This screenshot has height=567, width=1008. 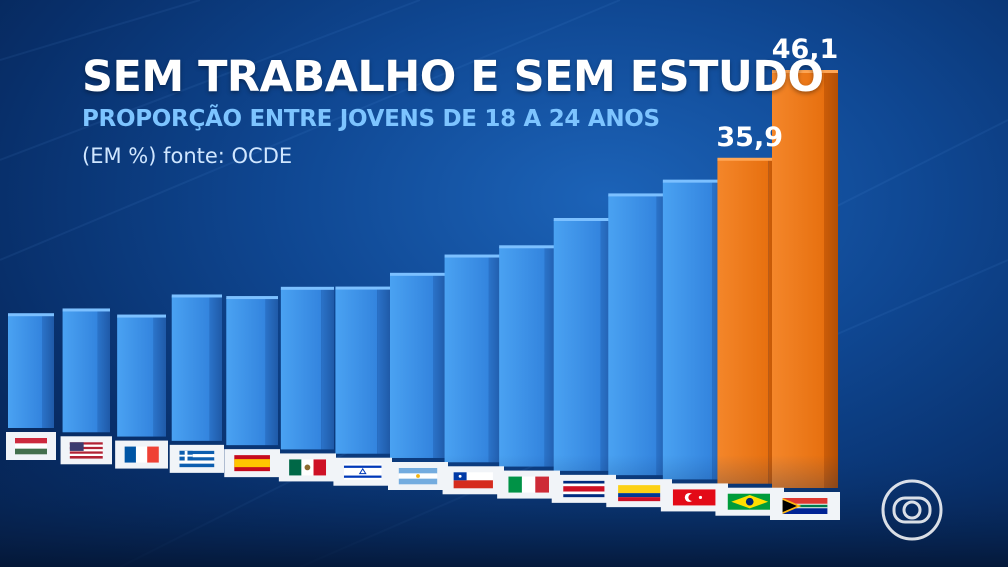 What do you see at coordinates (141, 454) in the screenshot?
I see `france-flag` at bounding box center [141, 454].